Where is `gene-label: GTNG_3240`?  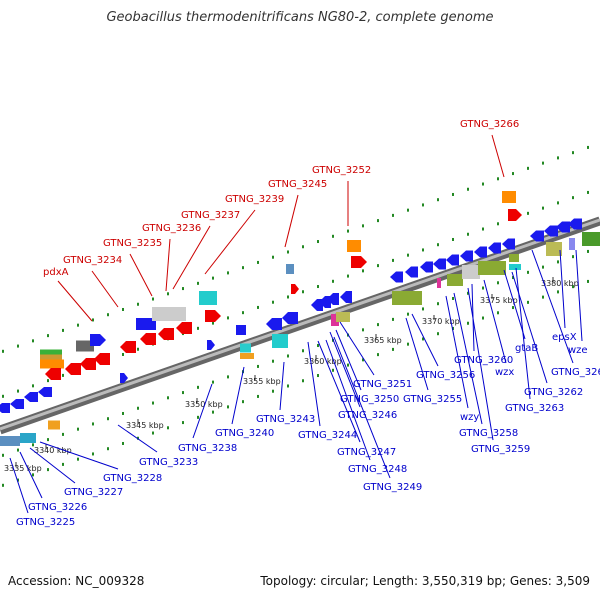 gene-label: GTNG_3240 is located at coordinates (244, 433).